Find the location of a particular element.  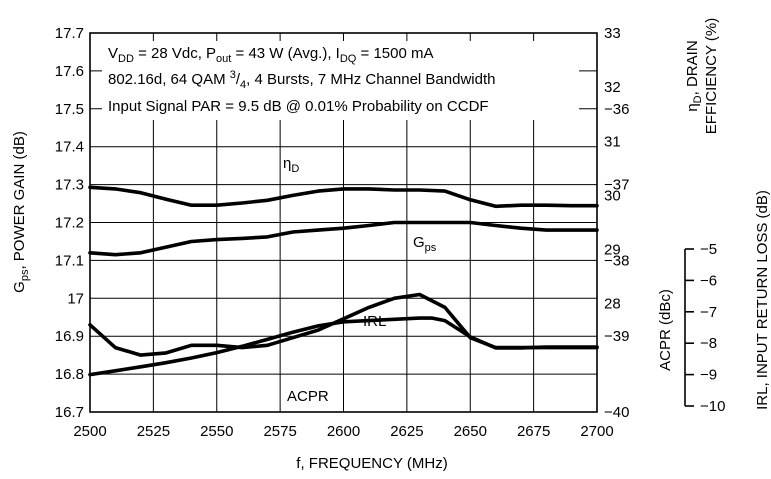

series-label-efficiency: ηD is located at coordinates (291, 165).